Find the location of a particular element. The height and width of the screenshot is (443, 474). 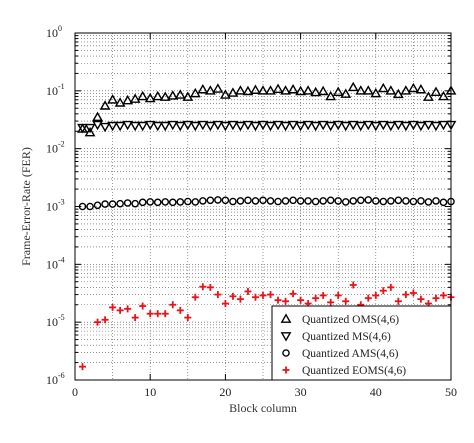

x-tick-label: 0 is located at coordinates (75, 392).